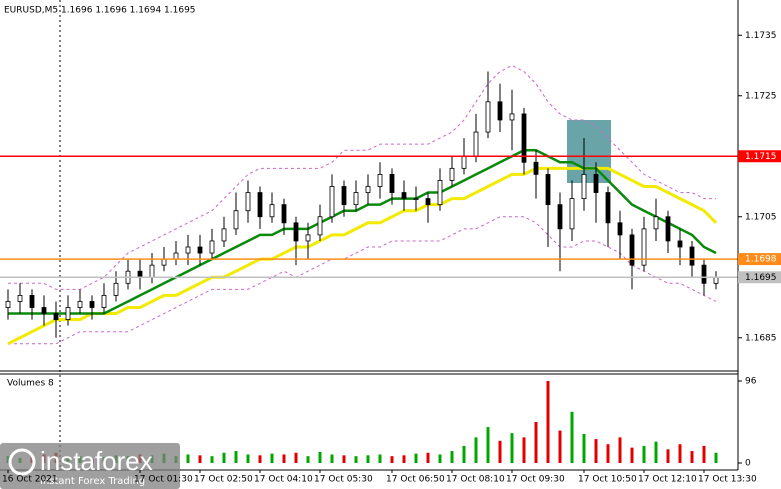 Image resolution: width=781 pixels, height=489 pixels. What do you see at coordinates (283, 480) in the screenshot?
I see `x-tick-label: 17 Oct 04:10` at bounding box center [283, 480].